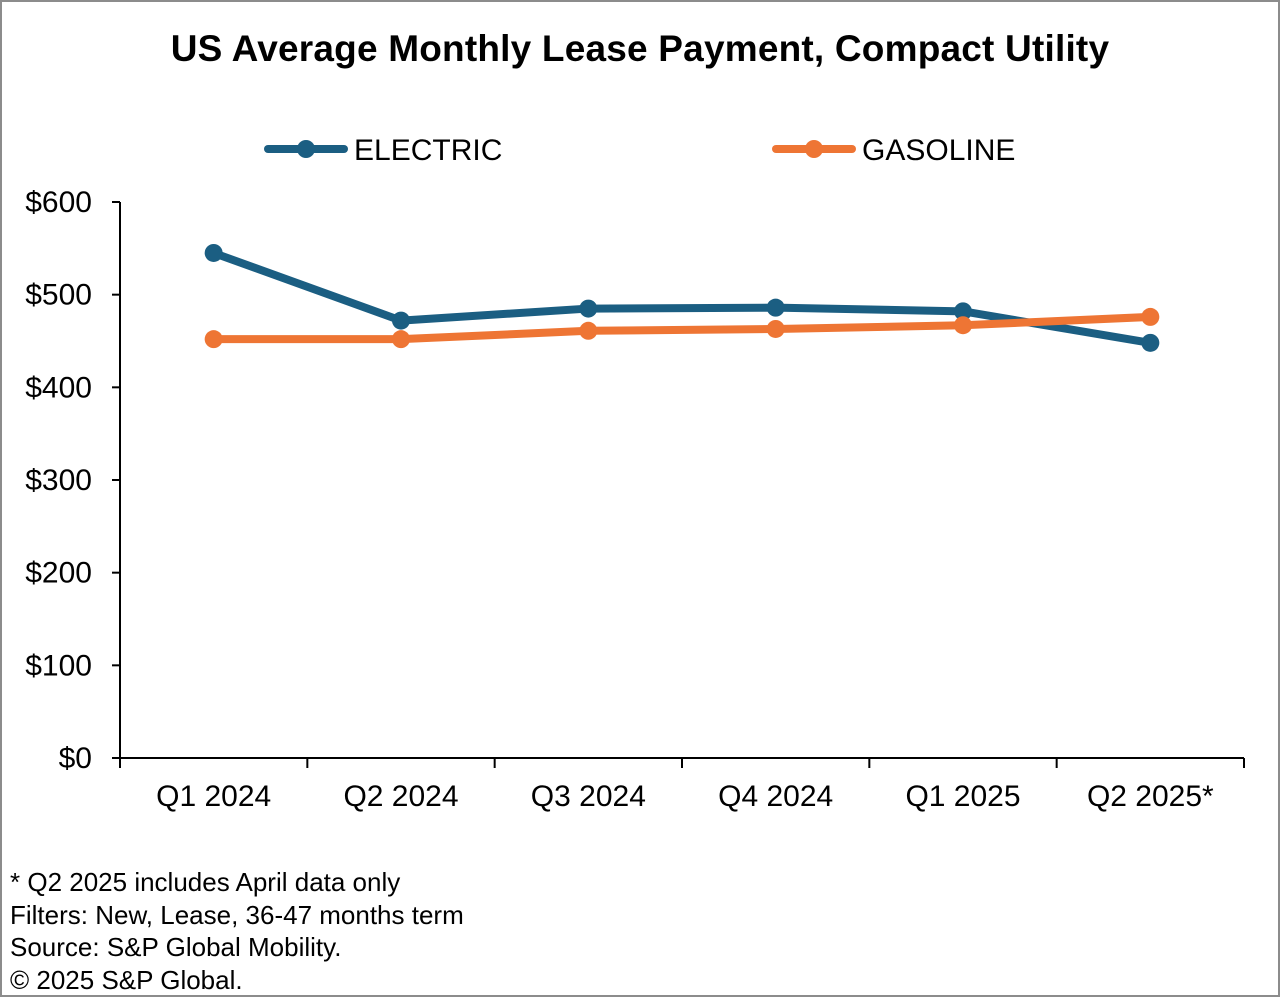 Image resolution: width=1280 pixels, height=997 pixels. I want to click on legend-marker-gasoline, so click(814, 149).